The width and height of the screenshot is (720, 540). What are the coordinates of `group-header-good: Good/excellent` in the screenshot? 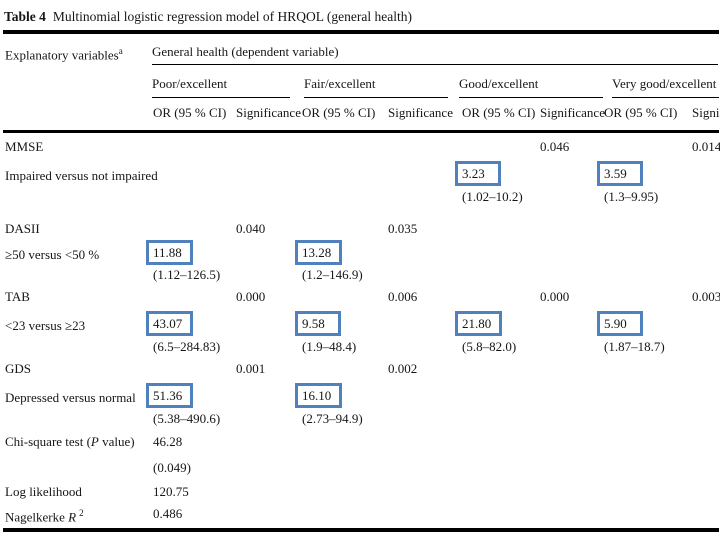 It's located at (531, 87).